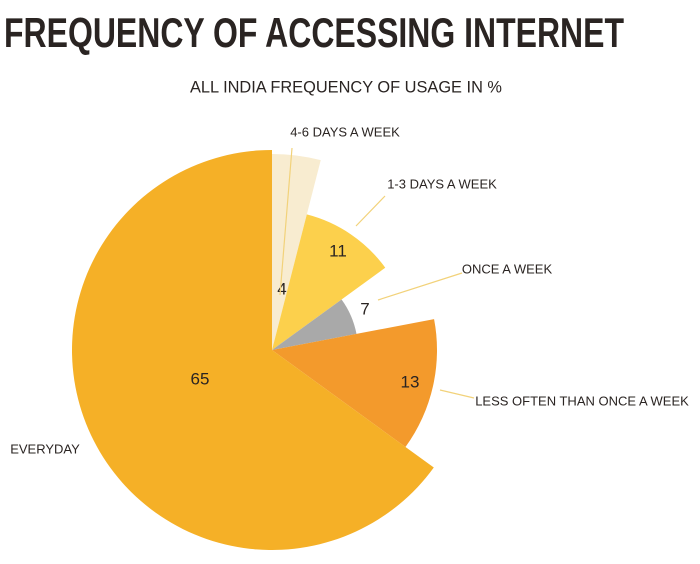 The image size is (700, 564). What do you see at coordinates (345, 131) in the screenshot?
I see `category-label: 4-6 DAYS A WEEK` at bounding box center [345, 131].